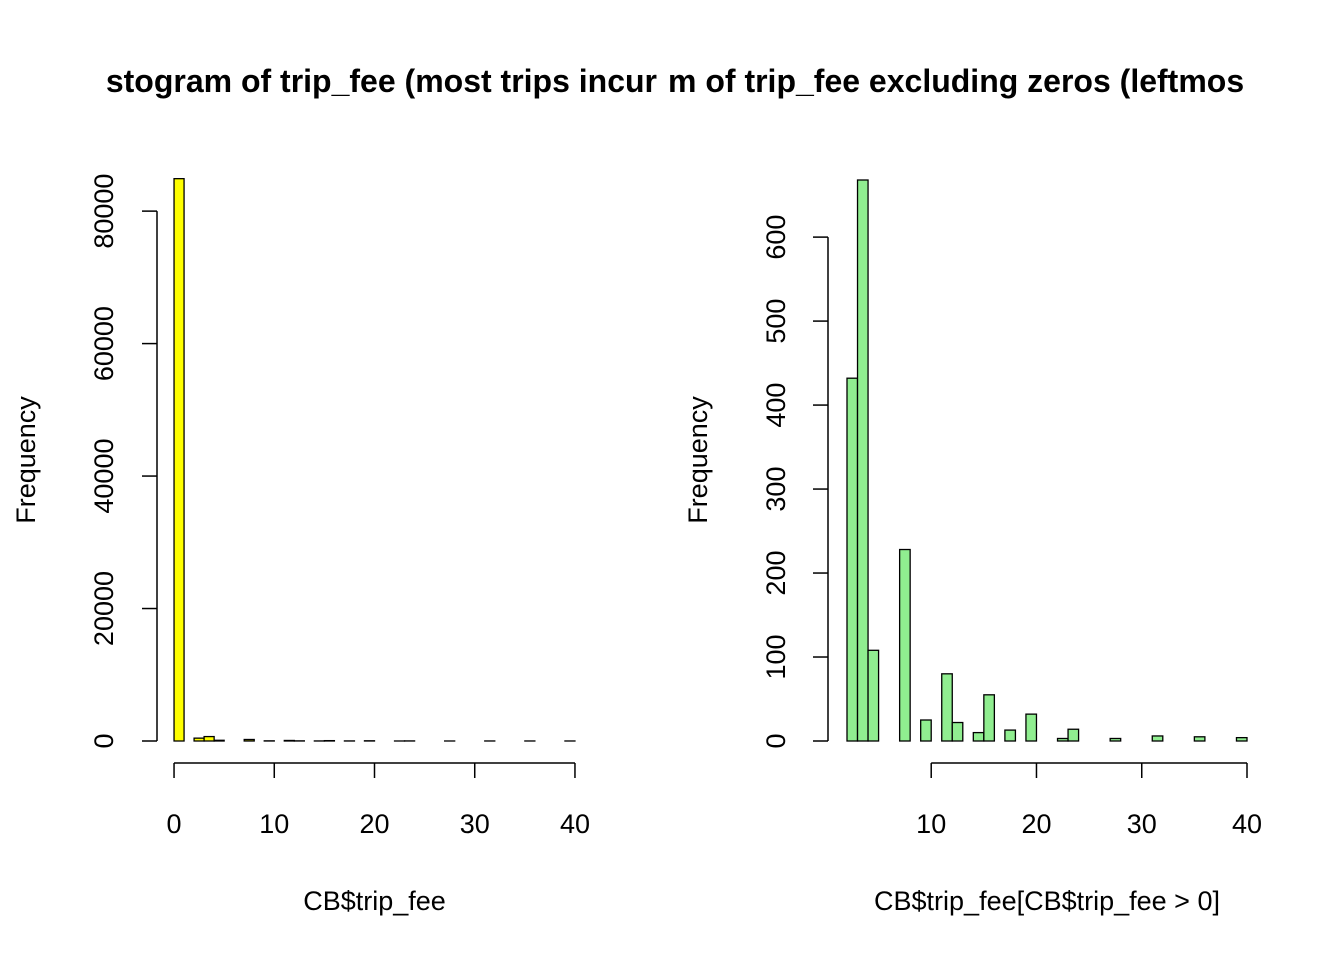  I want to click on x-axis-title: CB$trip_fee[CB$trip_fee > 0], so click(1047, 901).